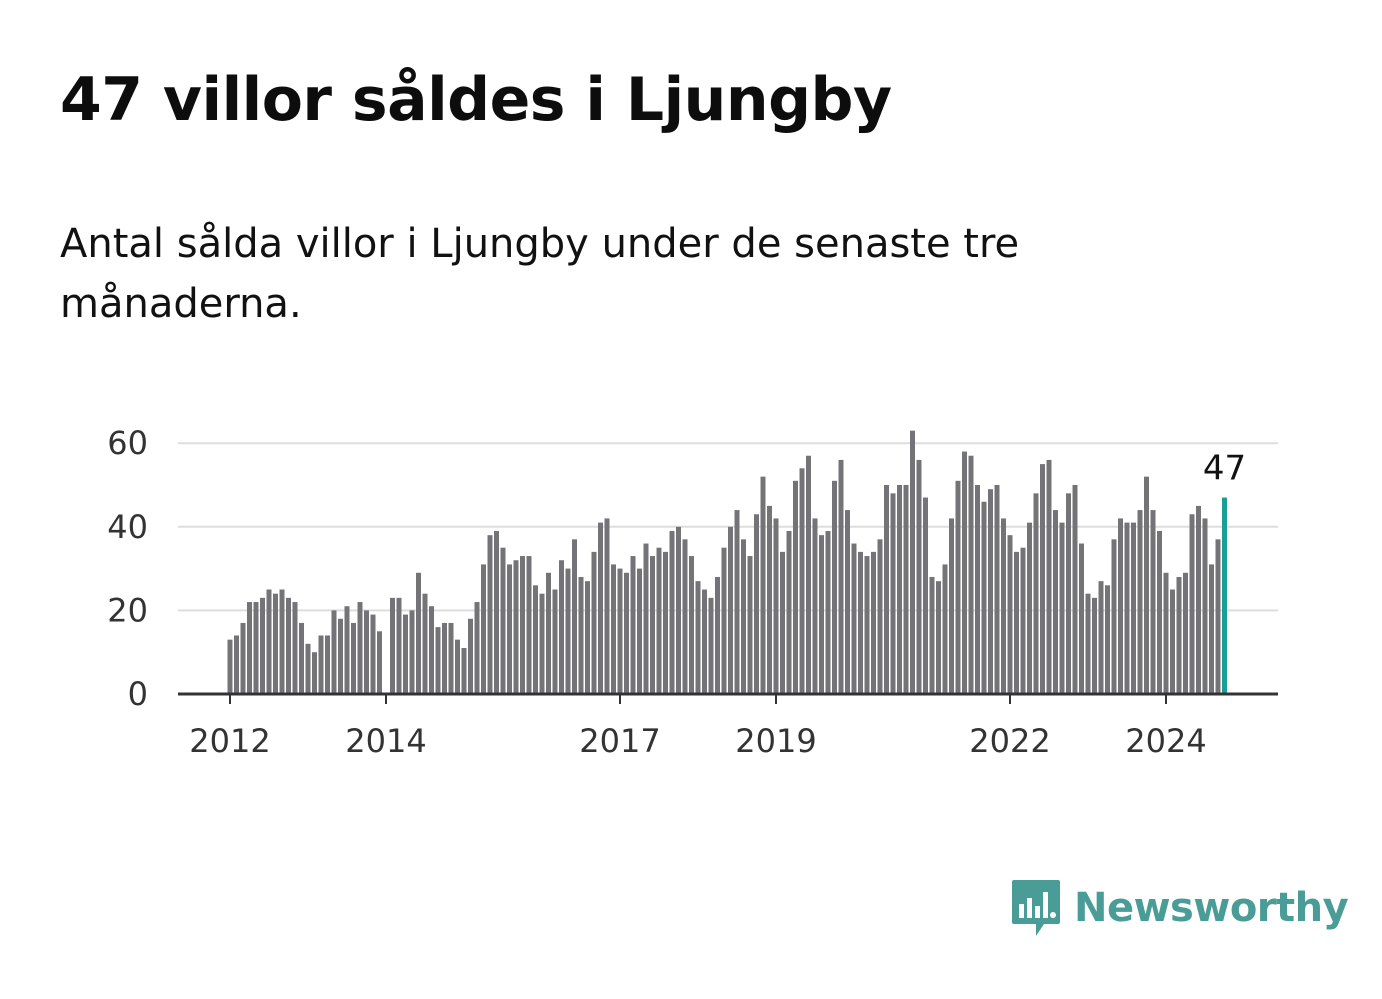  Describe the element at coordinates (1179, 908) in the screenshot. I see `brand-logo: Newsworthy` at that location.